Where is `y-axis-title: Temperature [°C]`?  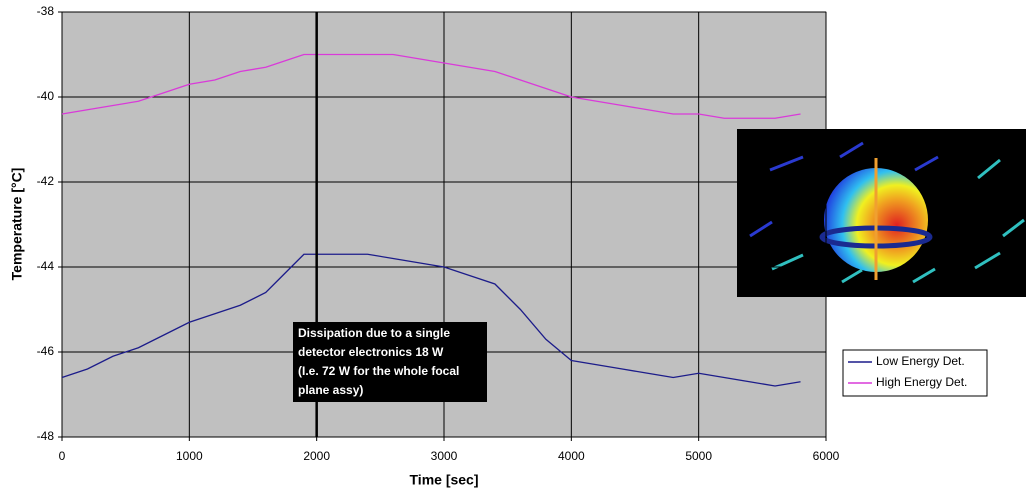 y-axis-title: Temperature [°C] is located at coordinates (17, 224).